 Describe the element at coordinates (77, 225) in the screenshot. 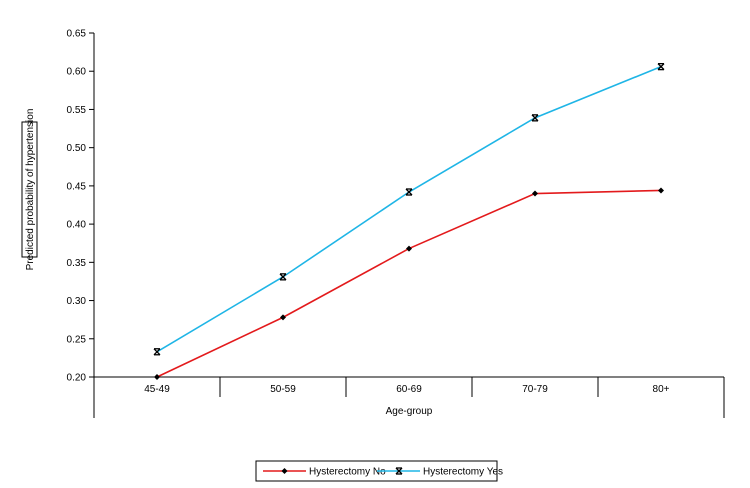

I see `y-tick-label: 0.40` at that location.